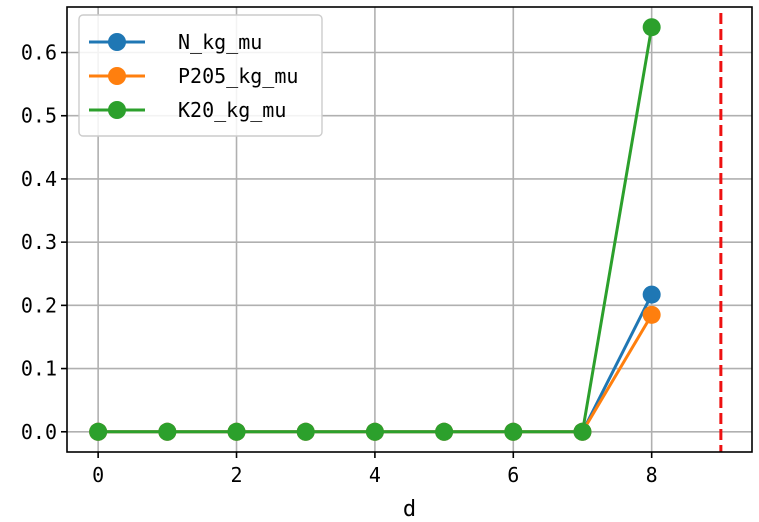 Image resolution: width=759 pixels, height=522 pixels. Describe the element at coordinates (39, 305) in the screenshot. I see `y-tick-label: 0.2` at that location.